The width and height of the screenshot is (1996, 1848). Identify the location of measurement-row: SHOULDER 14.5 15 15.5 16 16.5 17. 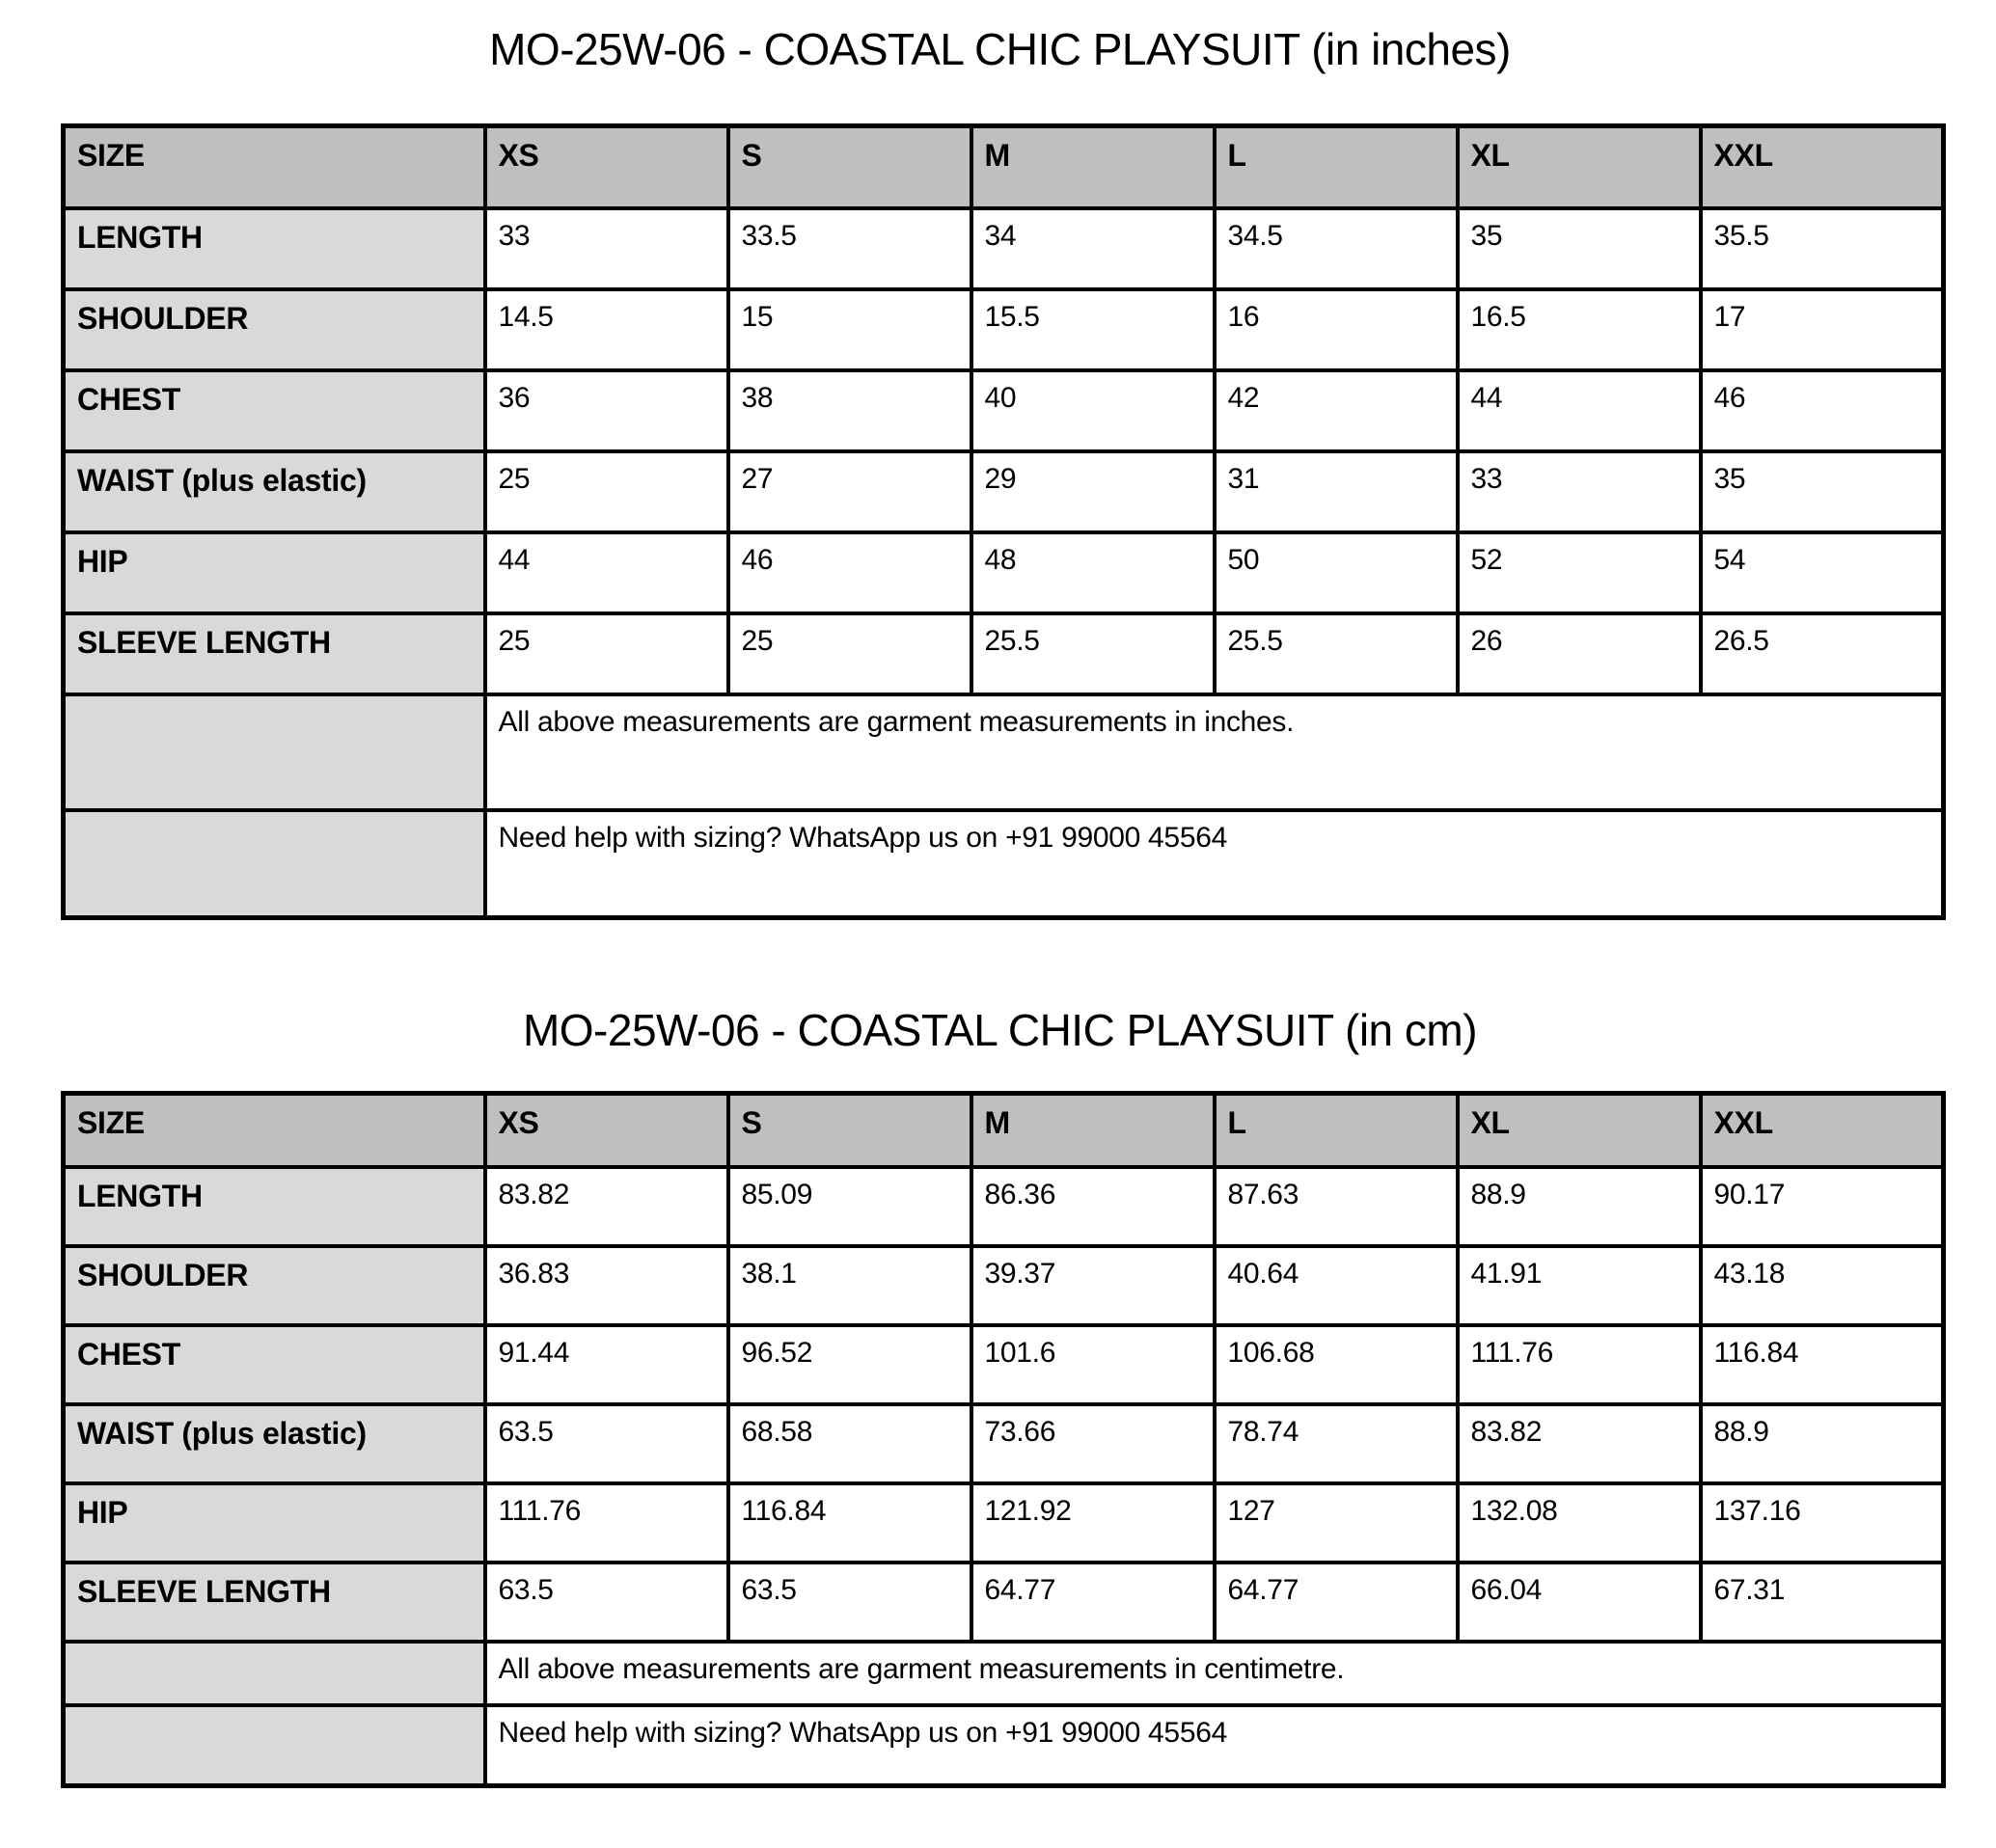
(1003, 330).